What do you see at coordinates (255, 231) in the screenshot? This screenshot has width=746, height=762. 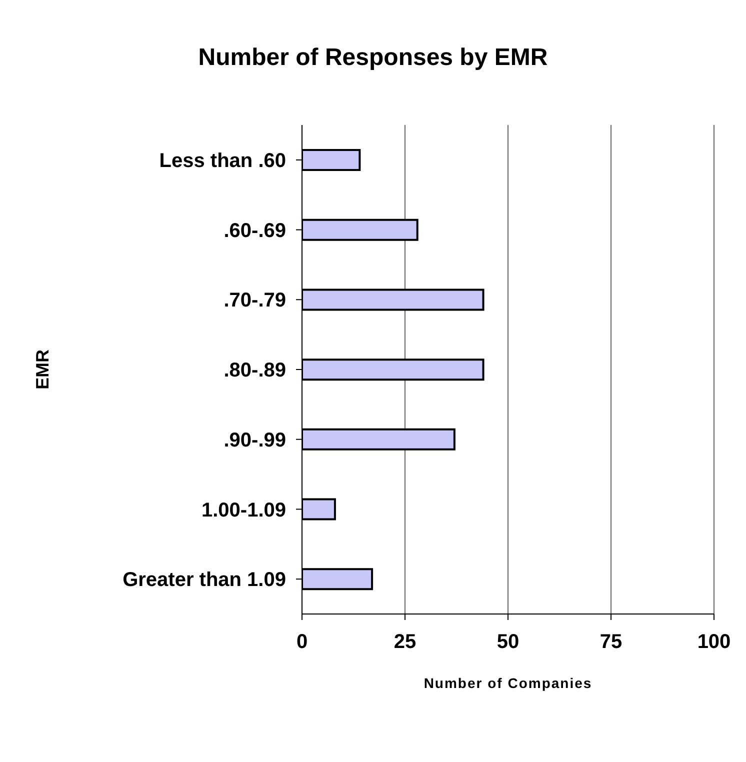 I see `y-tick-label: .60-.69` at bounding box center [255, 231].